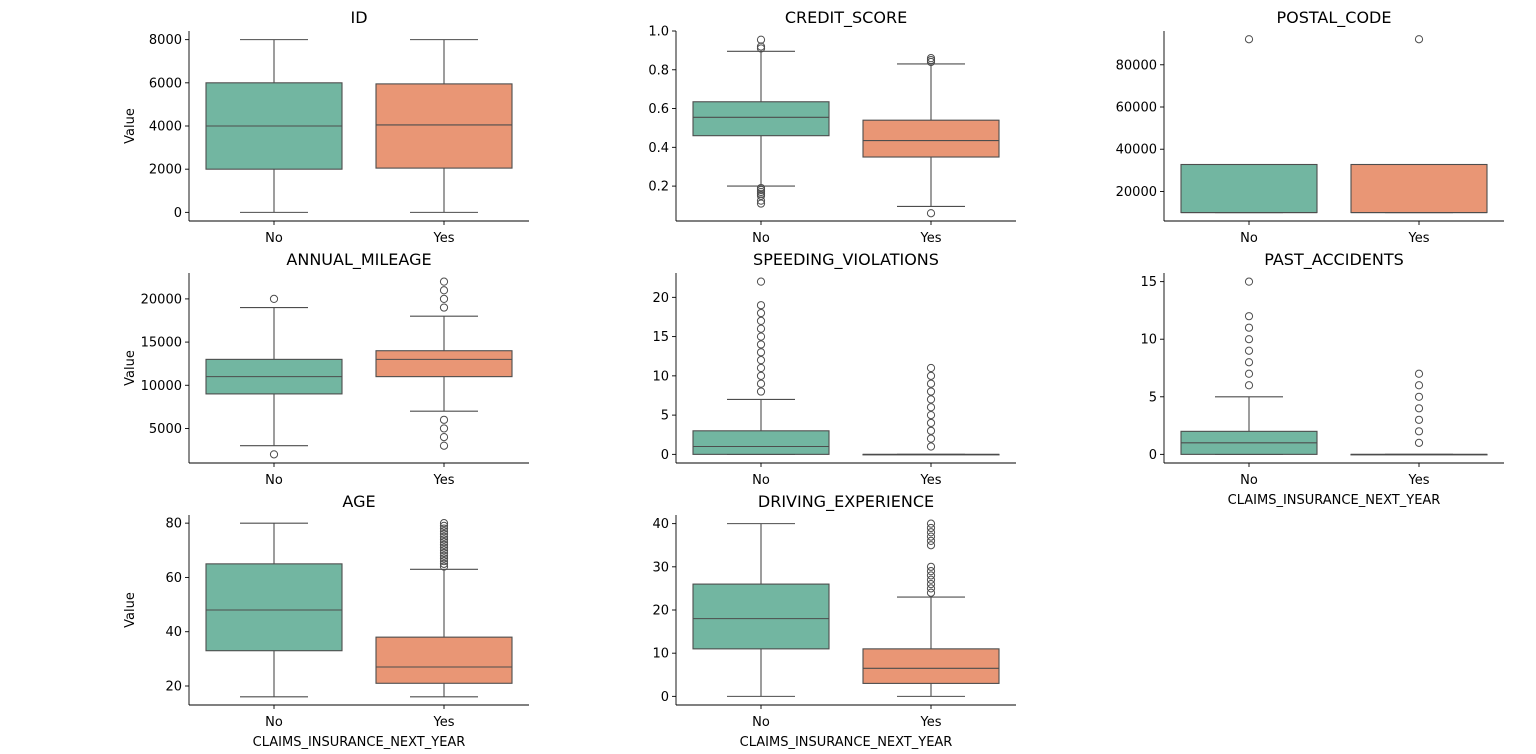 This screenshot has width=1536, height=754. What do you see at coordinates (1334, 18) in the screenshot?
I see `subplot-title: POSTAL_CODE` at bounding box center [1334, 18].